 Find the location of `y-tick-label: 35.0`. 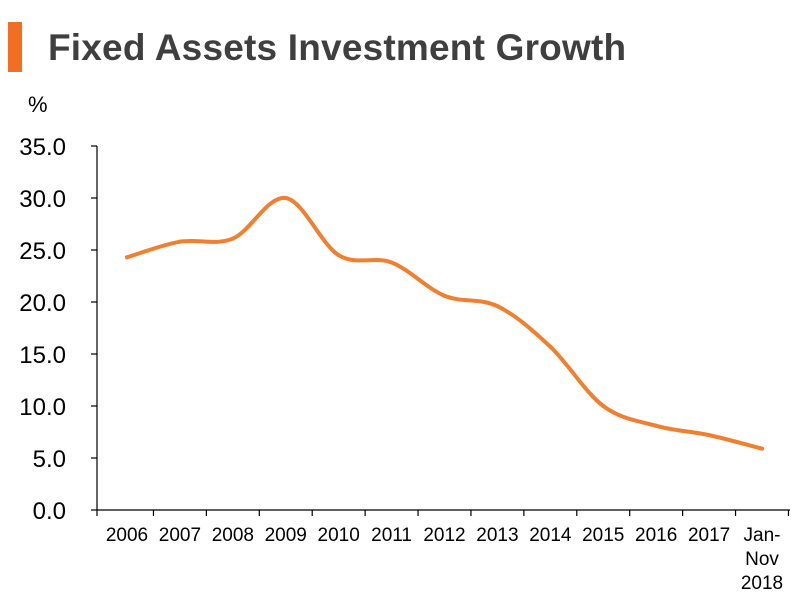

y-tick-label: 35.0 is located at coordinates (42, 147).